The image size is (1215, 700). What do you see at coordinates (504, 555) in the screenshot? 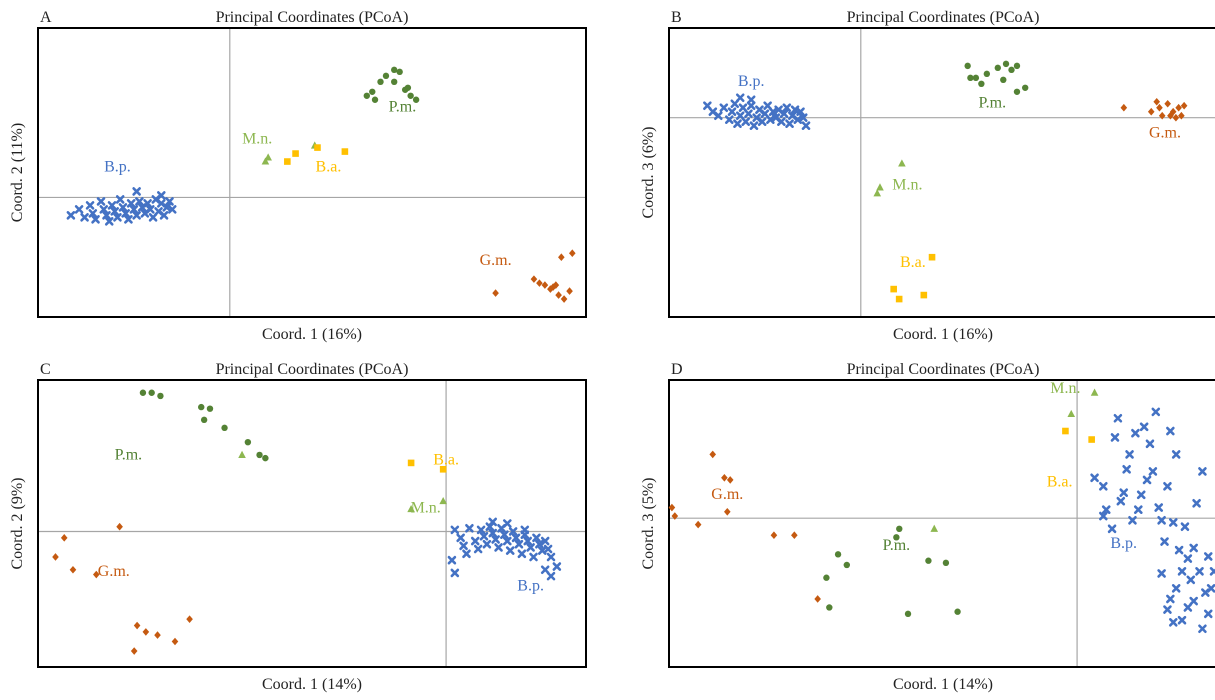
I see `series-bp: B.p.` at bounding box center [504, 555].